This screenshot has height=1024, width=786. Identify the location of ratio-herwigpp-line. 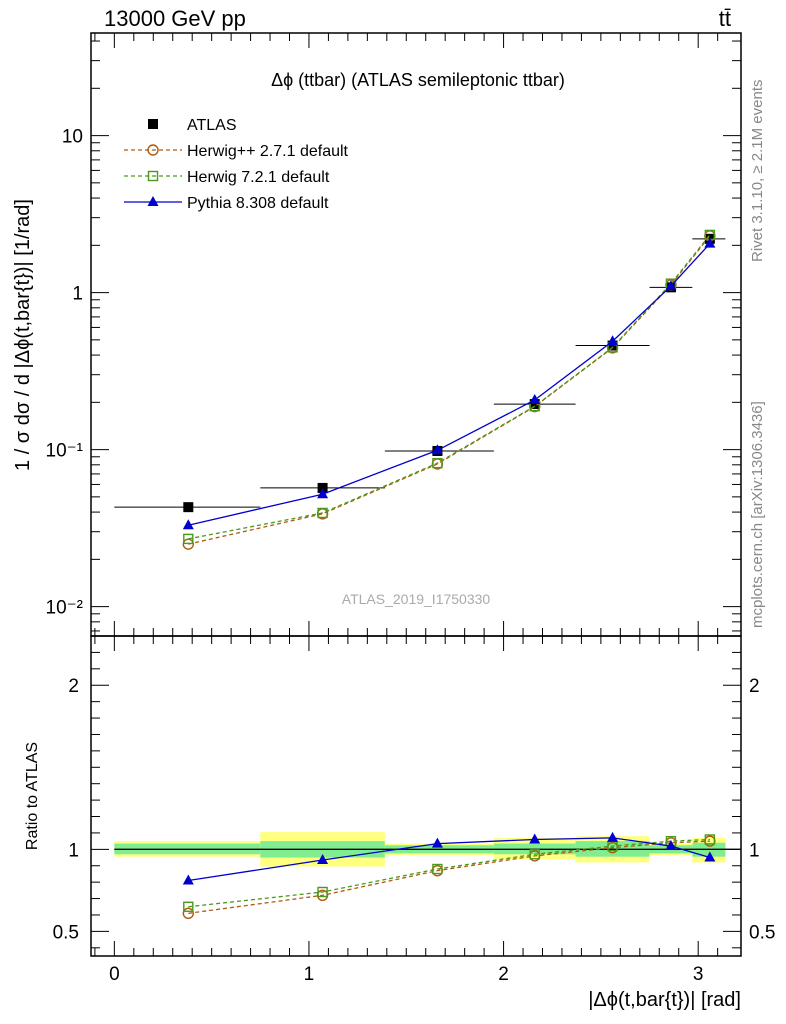
(449, 877).